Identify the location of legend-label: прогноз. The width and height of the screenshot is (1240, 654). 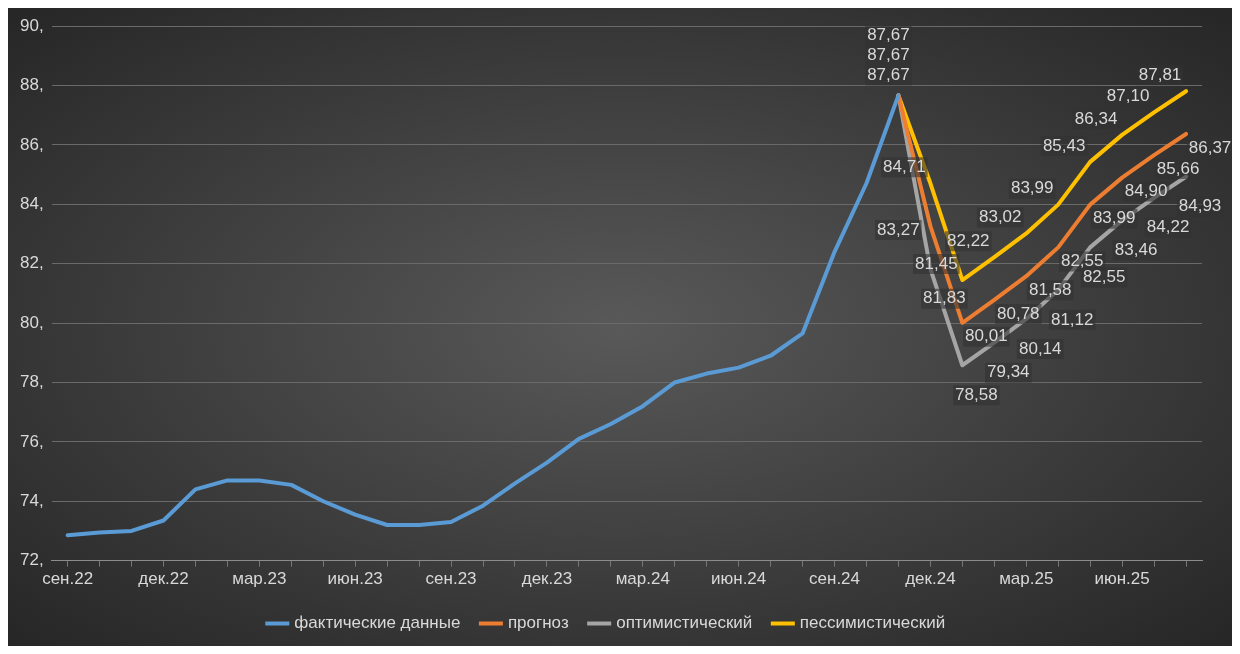
(538, 623).